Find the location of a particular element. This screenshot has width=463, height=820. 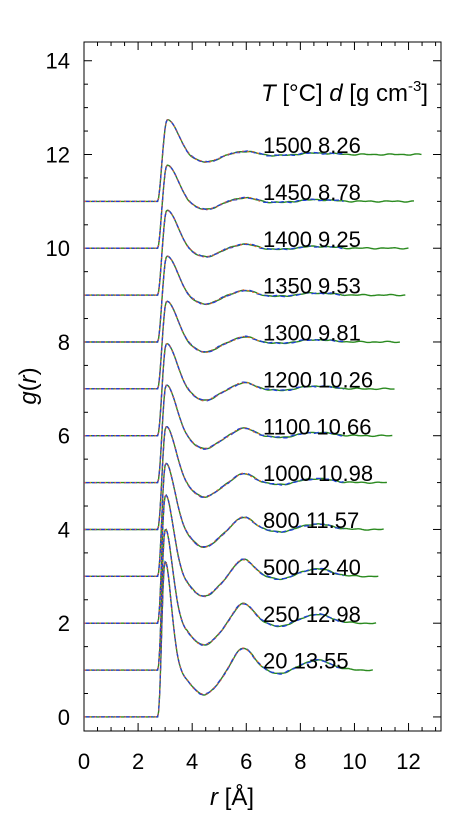

series-label: 1450 8.78 is located at coordinates (312, 192).